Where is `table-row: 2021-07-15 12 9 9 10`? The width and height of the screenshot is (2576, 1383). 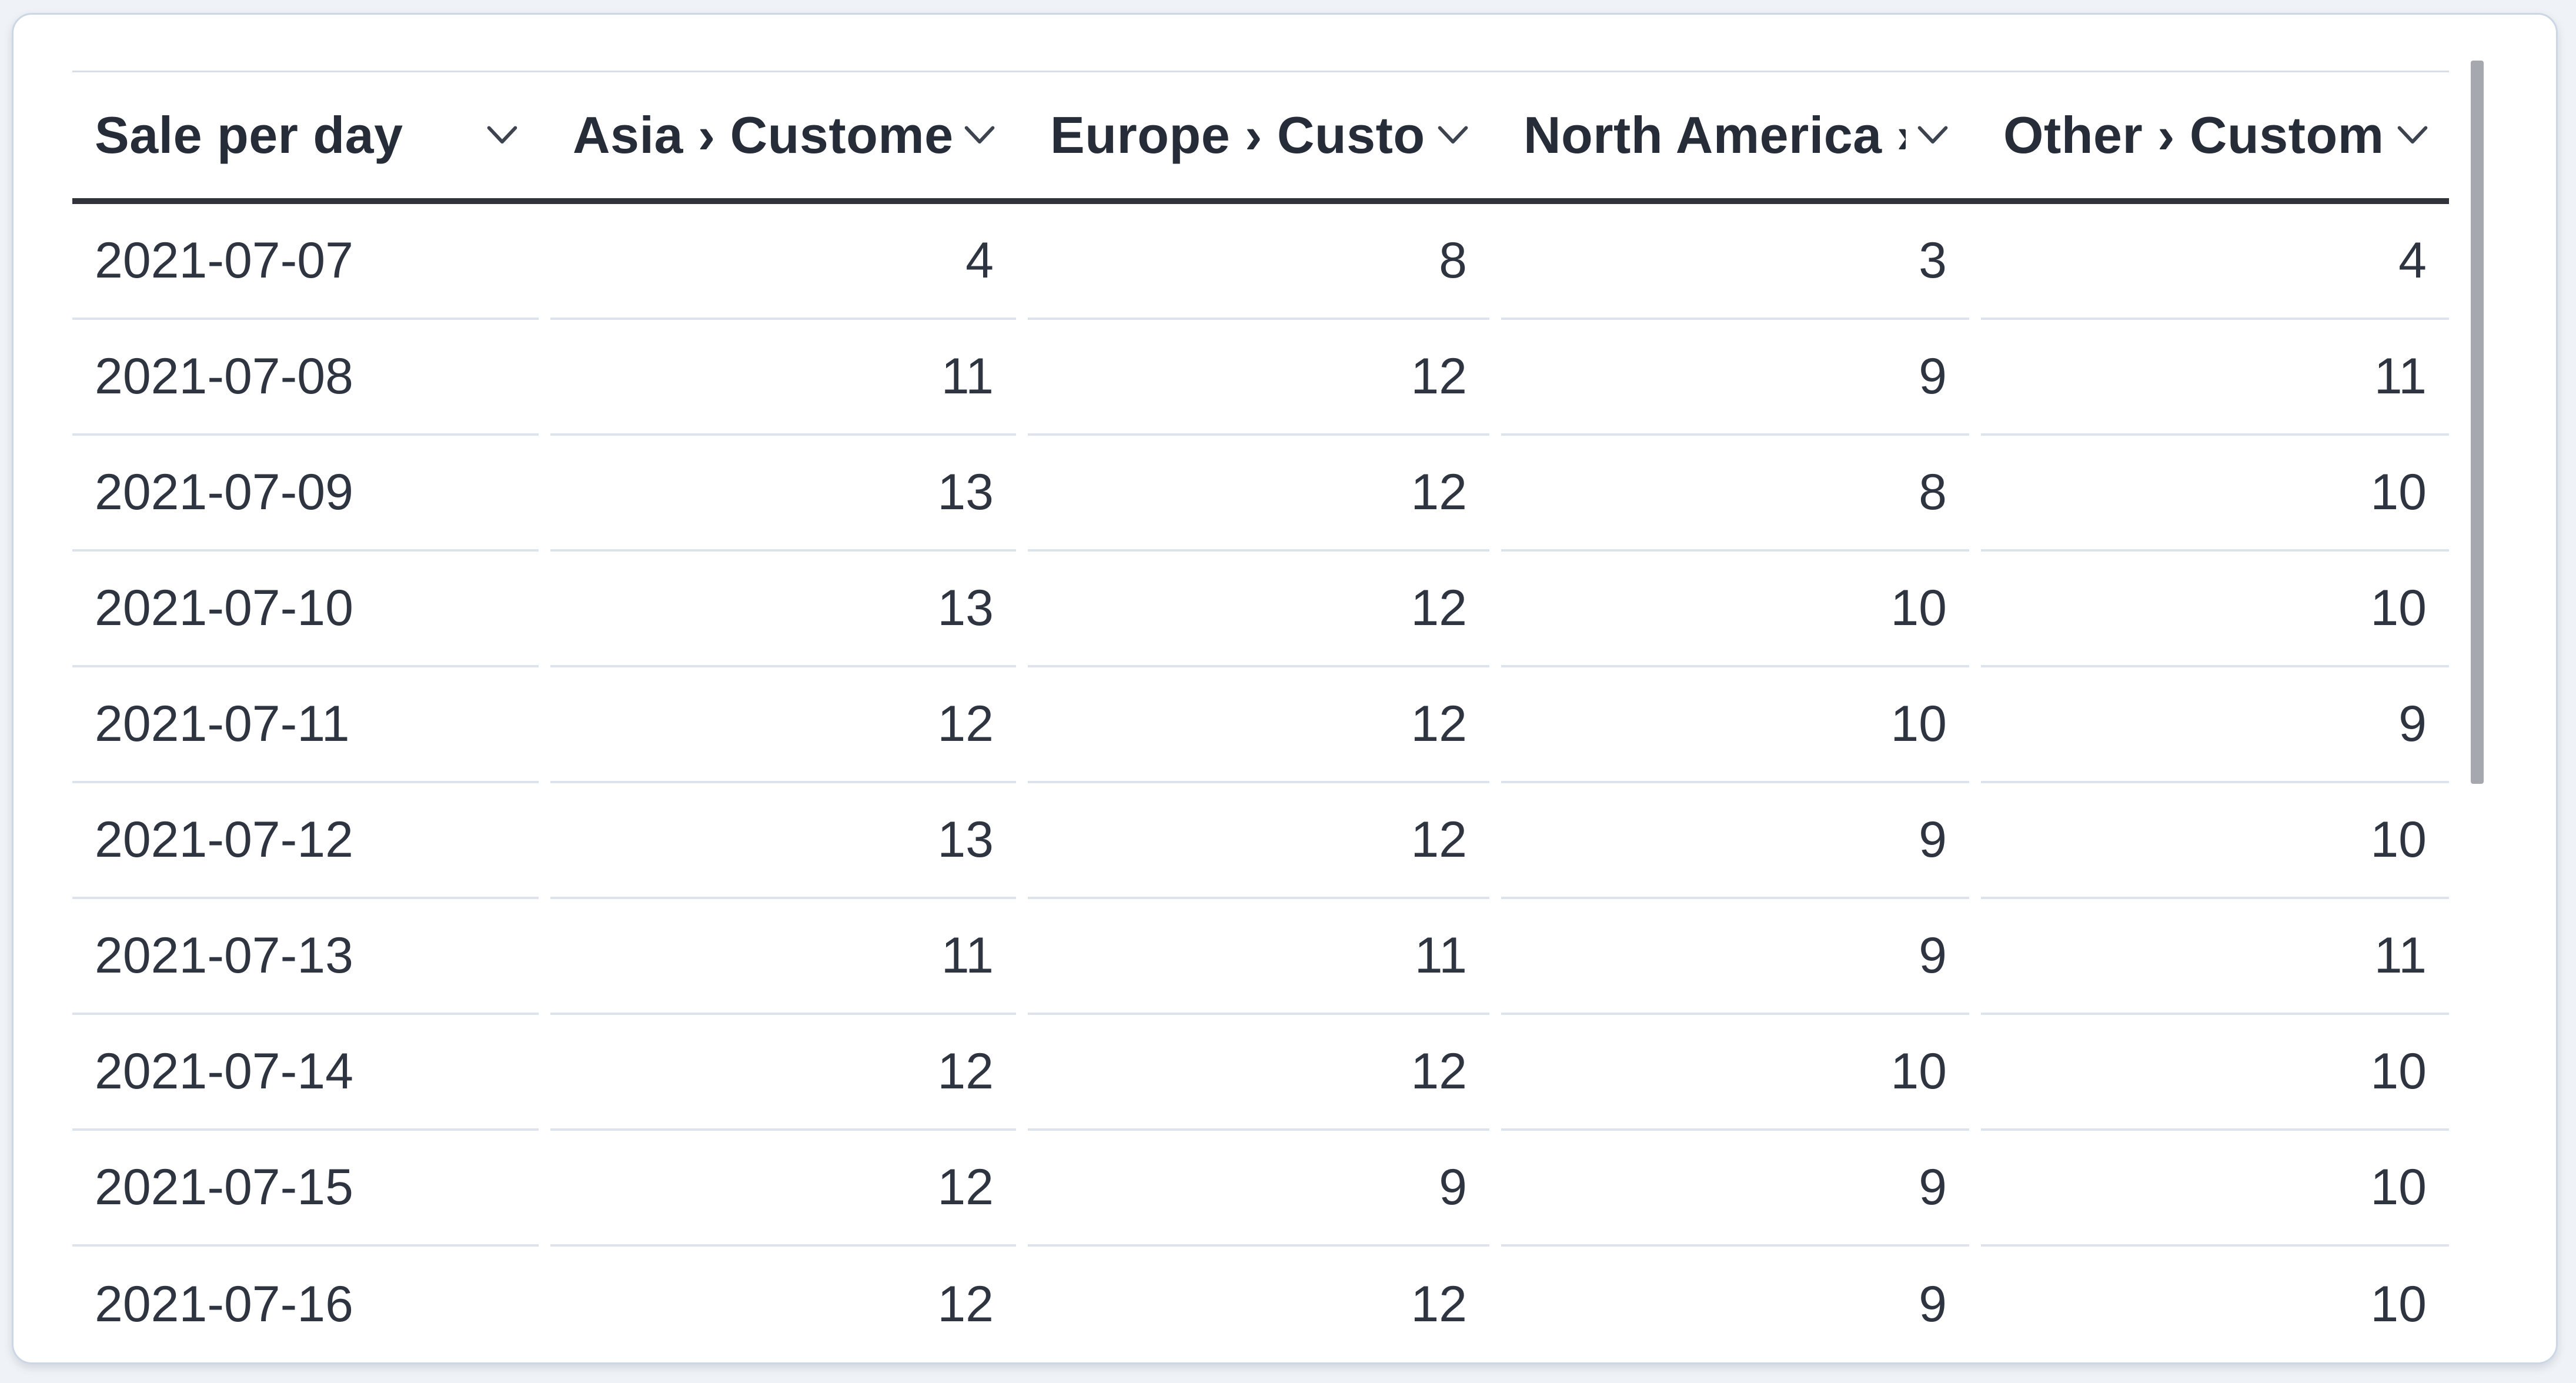 table-row: 2021-07-15 12 9 9 10 is located at coordinates (1260, 1189).